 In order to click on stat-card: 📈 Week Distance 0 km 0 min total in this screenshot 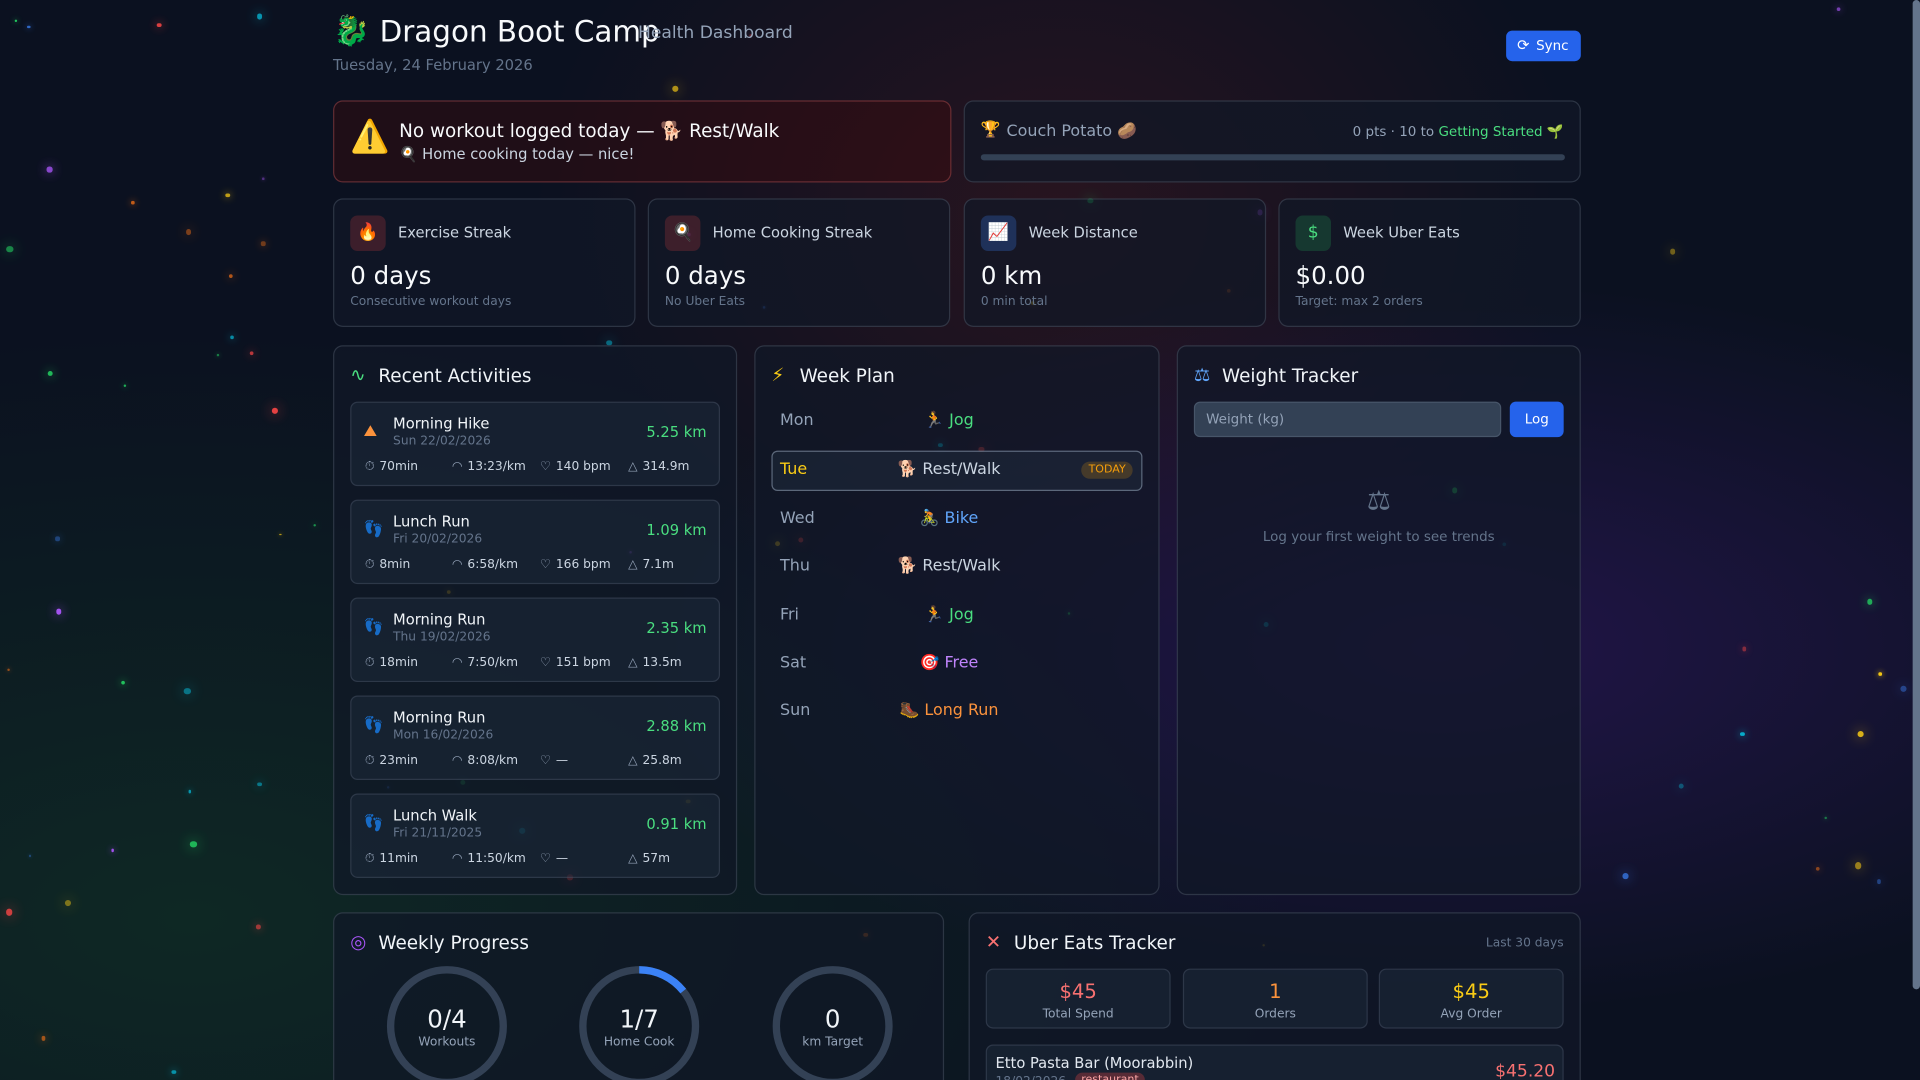, I will do `click(1115, 262)`.